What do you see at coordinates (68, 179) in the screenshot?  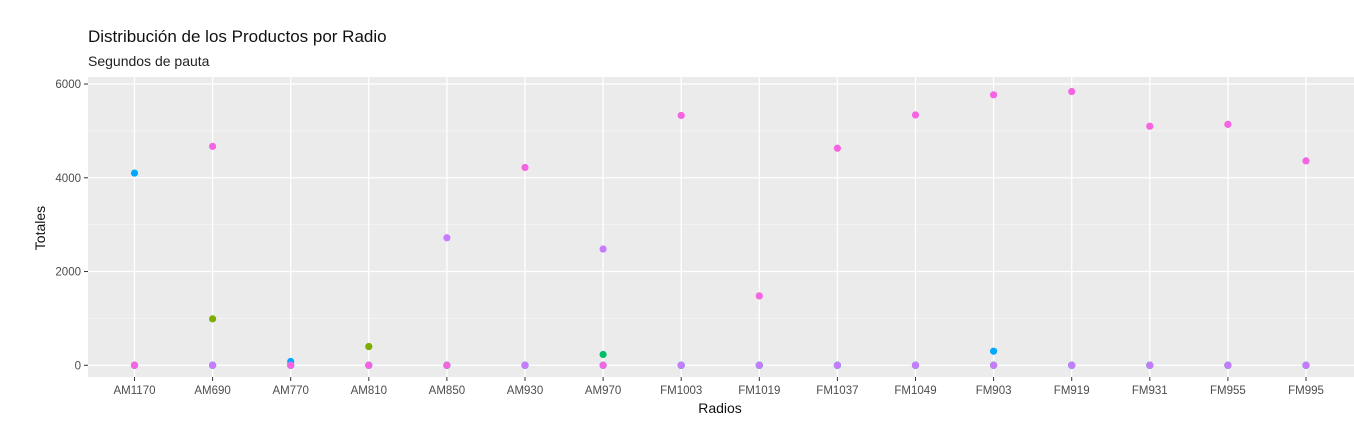 I see `y-tick-label: 4000` at bounding box center [68, 179].